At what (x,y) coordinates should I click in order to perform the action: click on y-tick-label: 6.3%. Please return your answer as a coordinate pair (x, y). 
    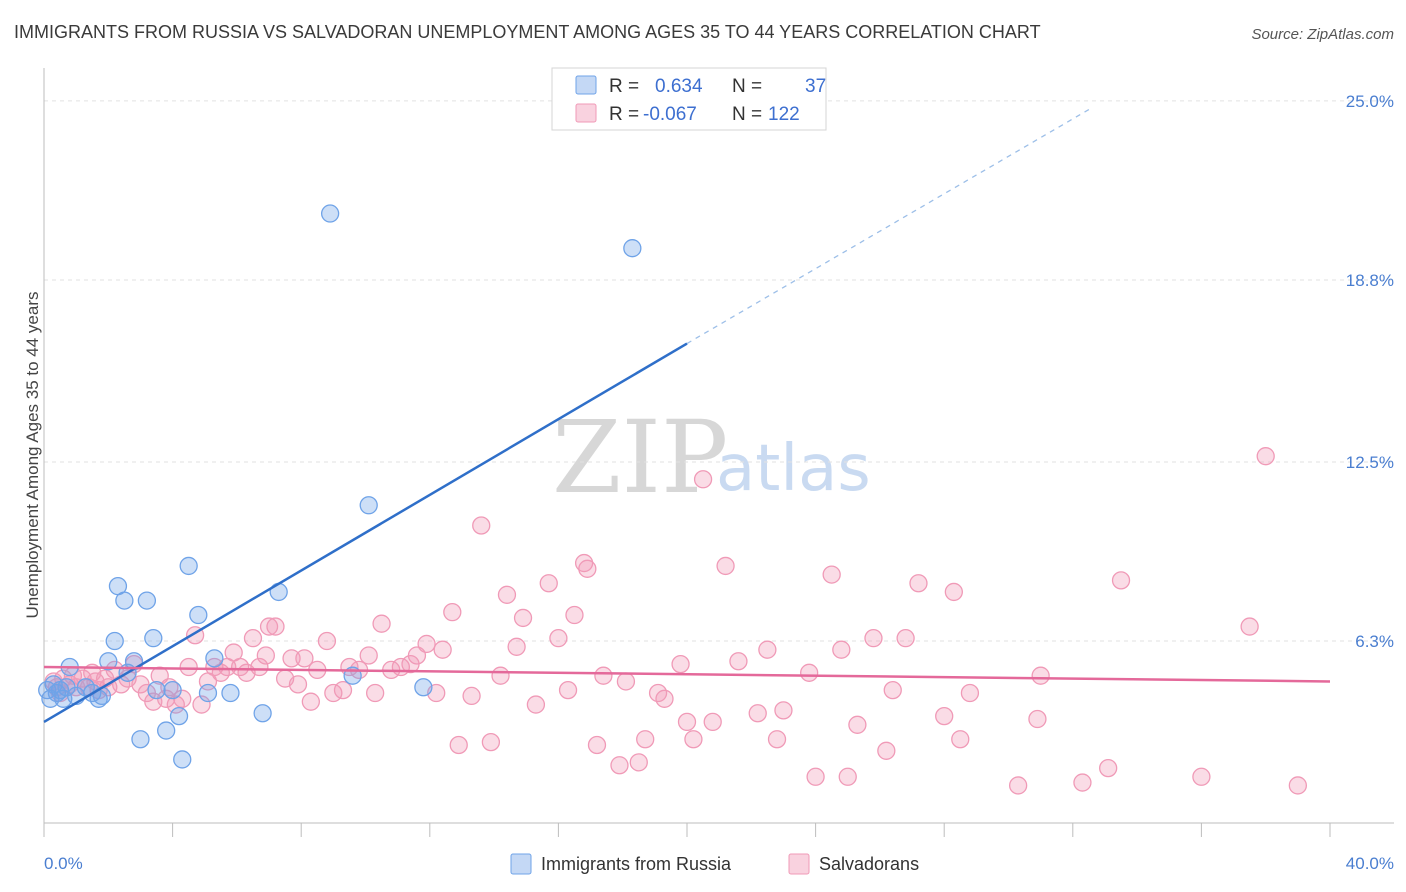
    Looking at the image, I should click on (1374, 641).